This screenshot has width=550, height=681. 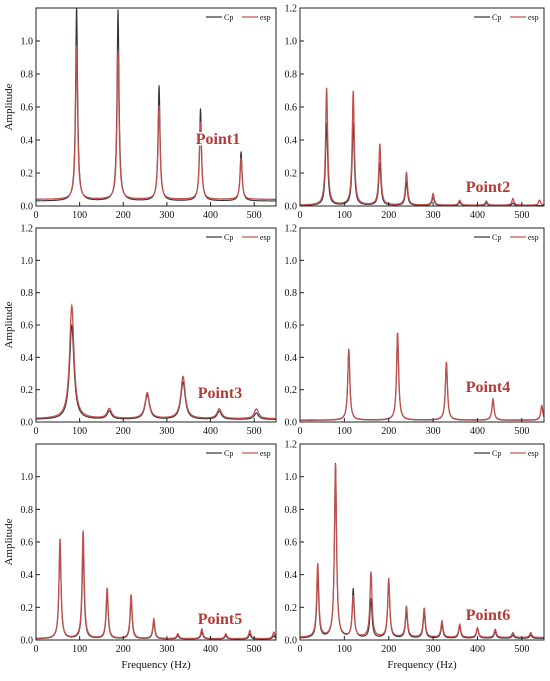 What do you see at coordinates (488, 387) in the screenshot?
I see `point-label: Point4` at bounding box center [488, 387].